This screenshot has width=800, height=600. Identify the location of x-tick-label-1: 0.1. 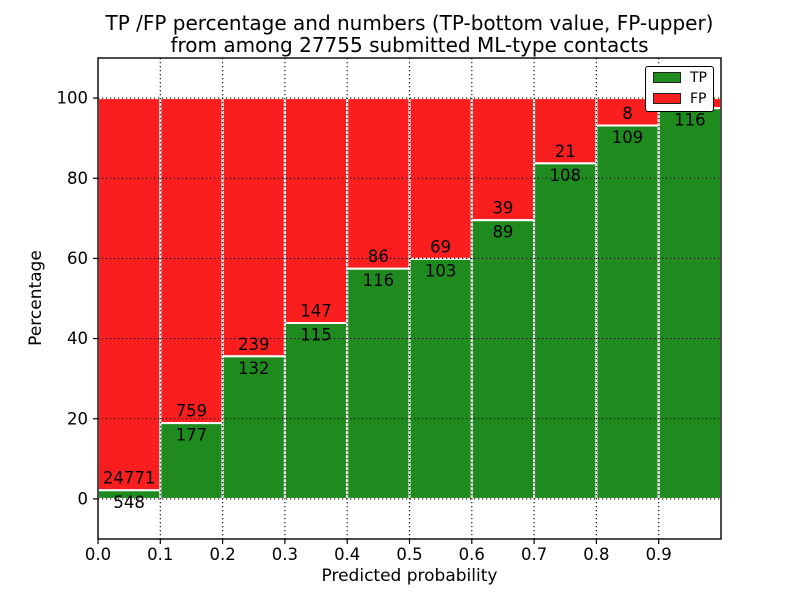
(160, 554).